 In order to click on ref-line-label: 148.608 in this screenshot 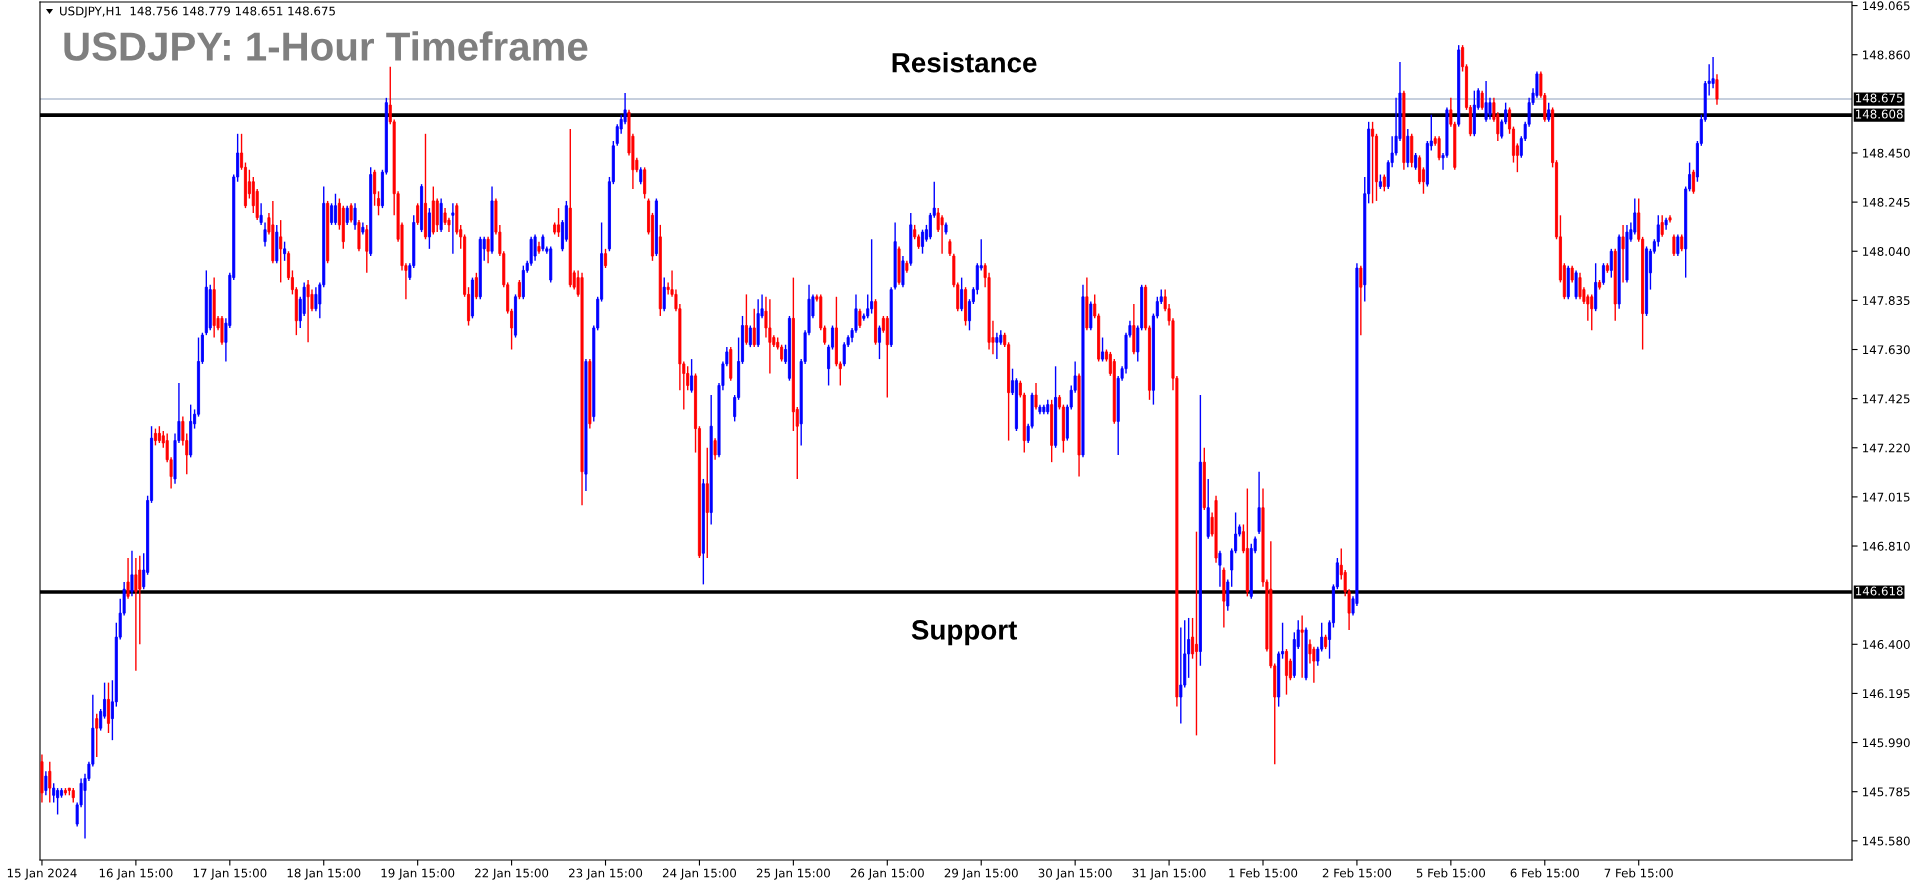, I will do `click(1879, 114)`.